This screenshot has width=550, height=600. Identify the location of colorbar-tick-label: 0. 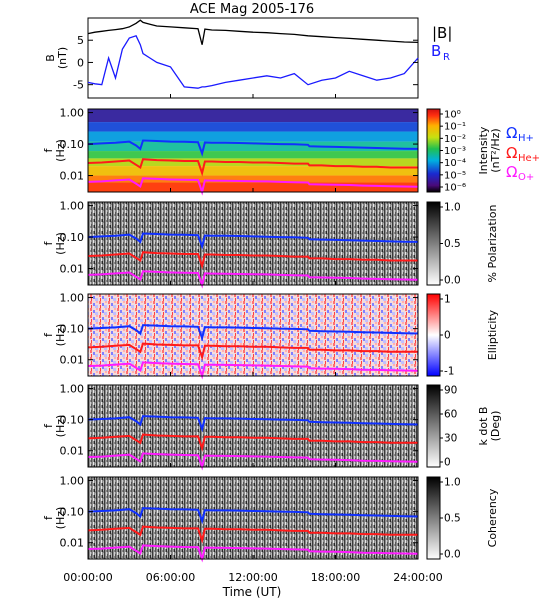
(447, 463).